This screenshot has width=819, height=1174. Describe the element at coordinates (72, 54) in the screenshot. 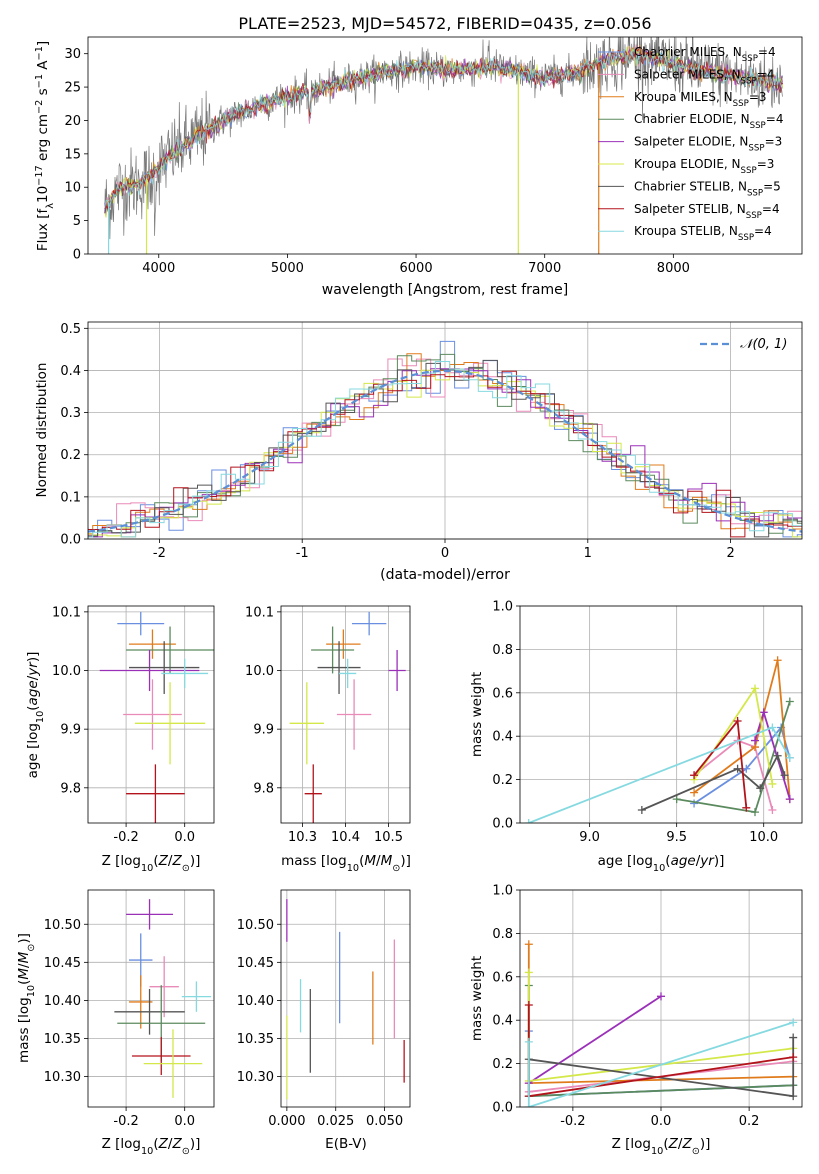

I see `y-tick-label: 30` at that location.